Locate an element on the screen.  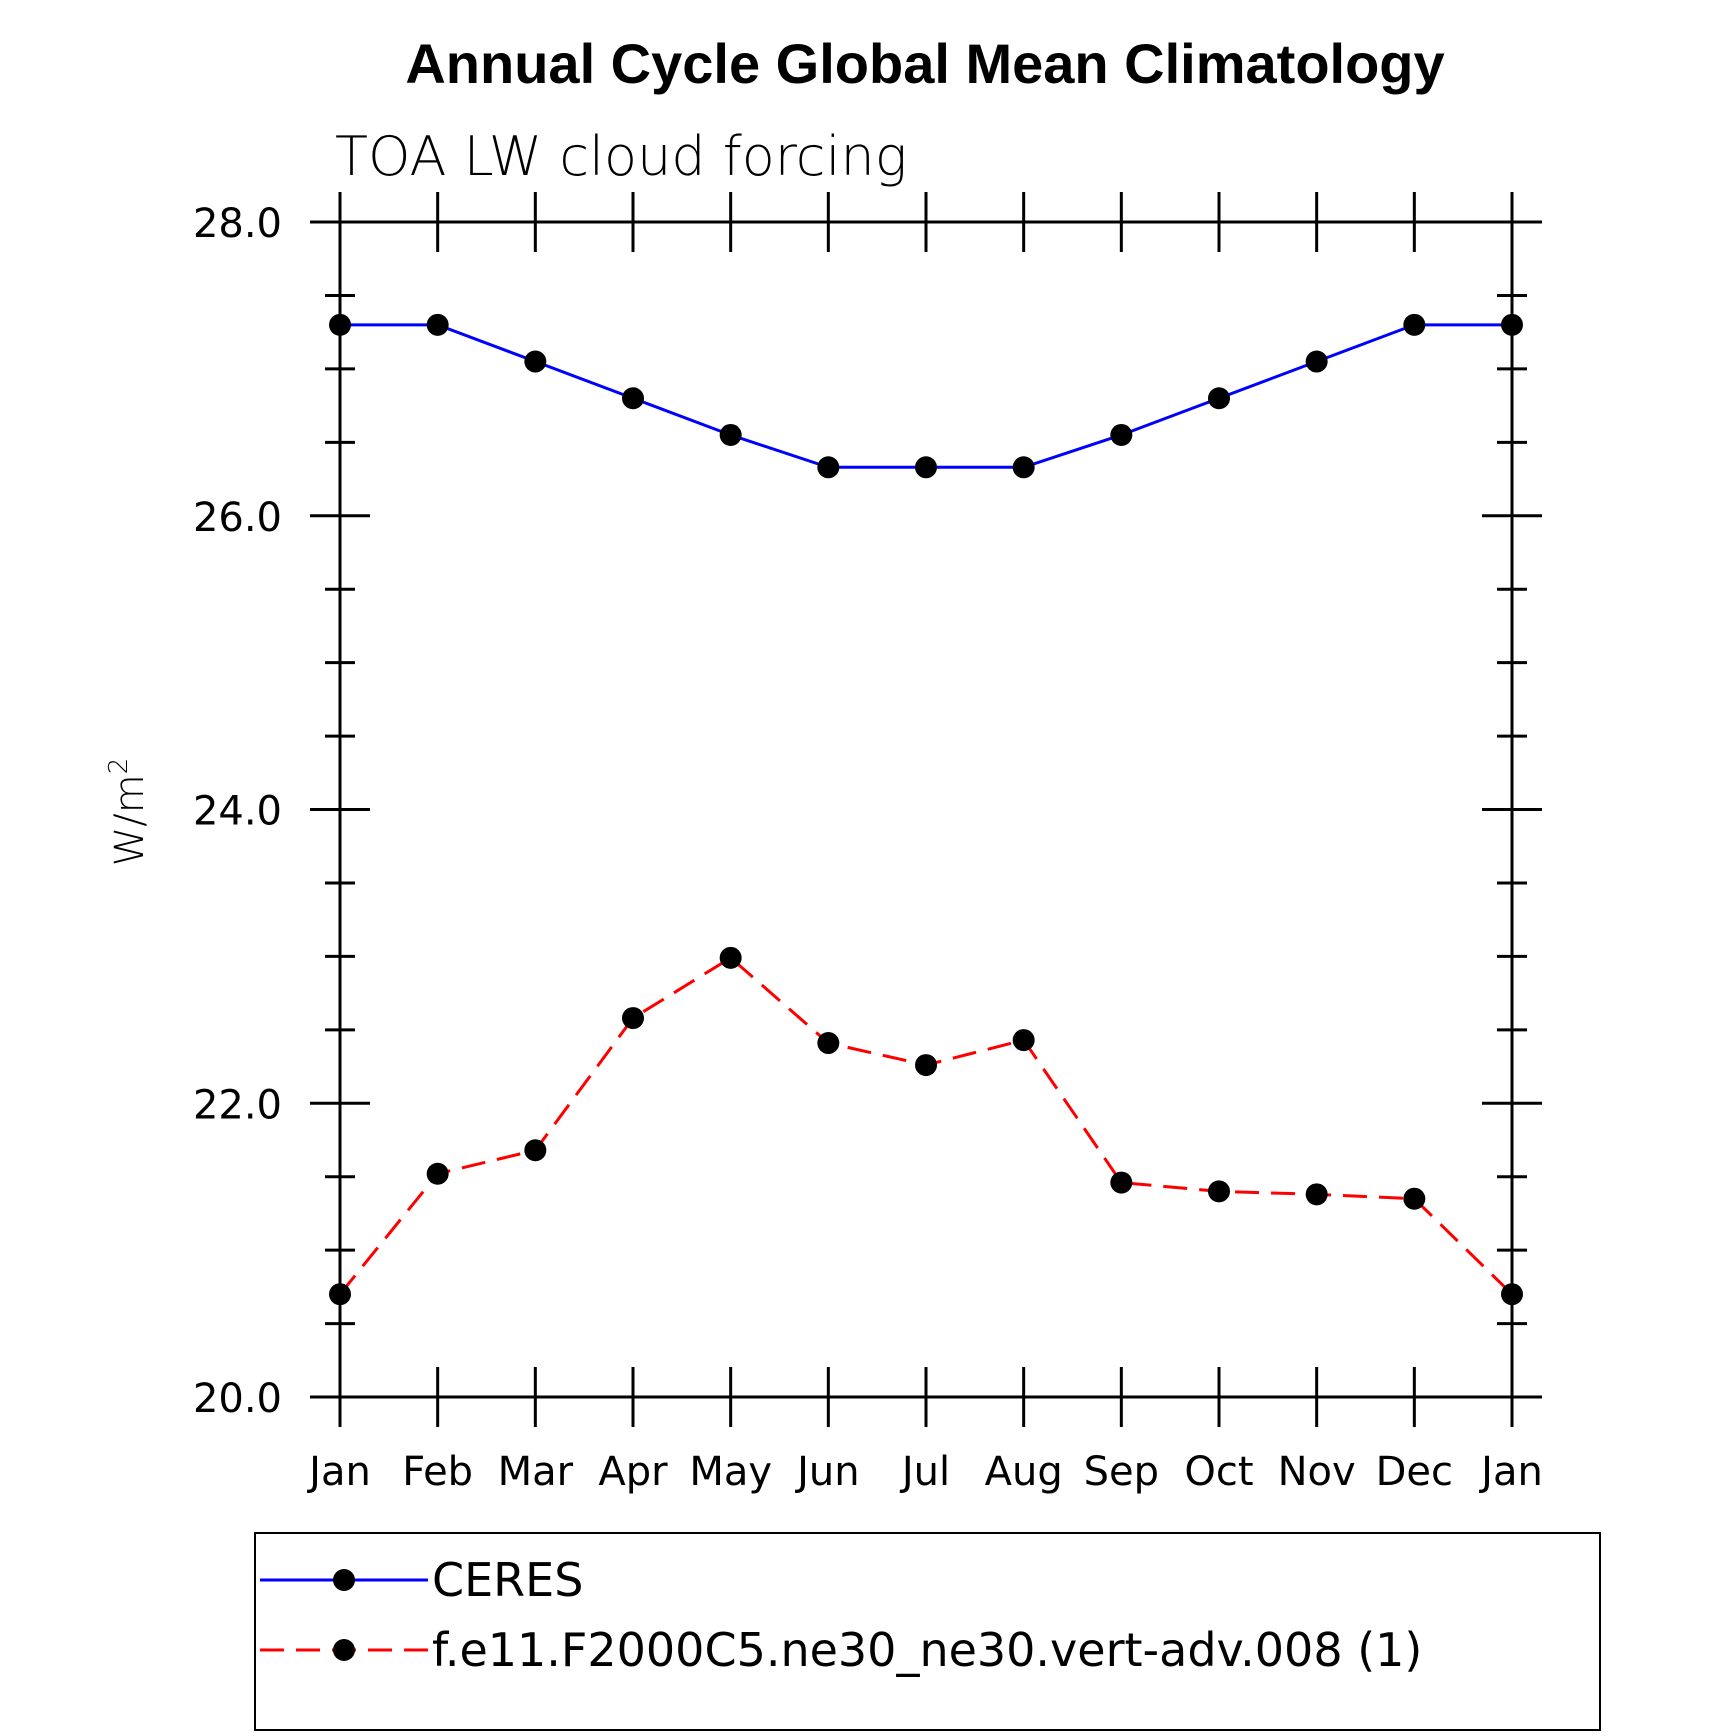
x-tick-label: Sep is located at coordinates (1121, 1472).